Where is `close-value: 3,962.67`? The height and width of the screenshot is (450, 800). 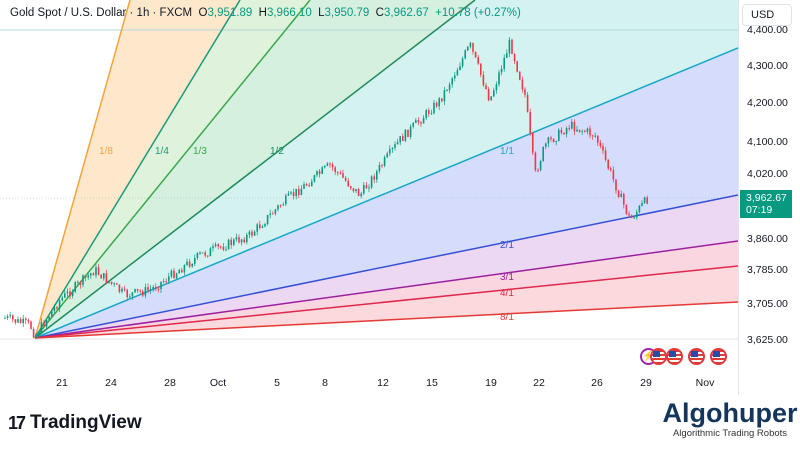 close-value: 3,962.67 is located at coordinates (406, 13).